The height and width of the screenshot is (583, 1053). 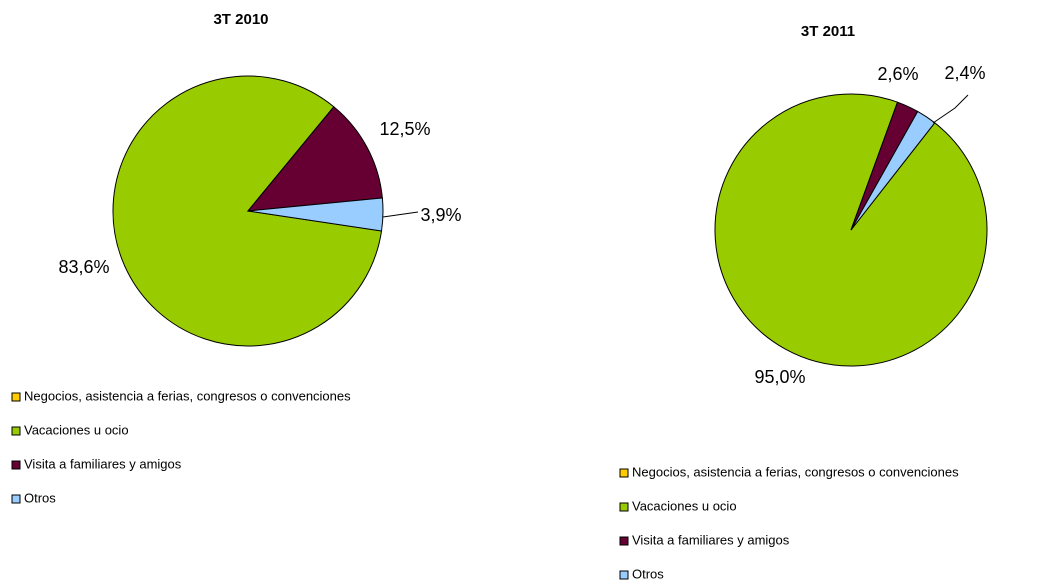 I want to click on value-label: 2,6%, so click(x=897, y=74).